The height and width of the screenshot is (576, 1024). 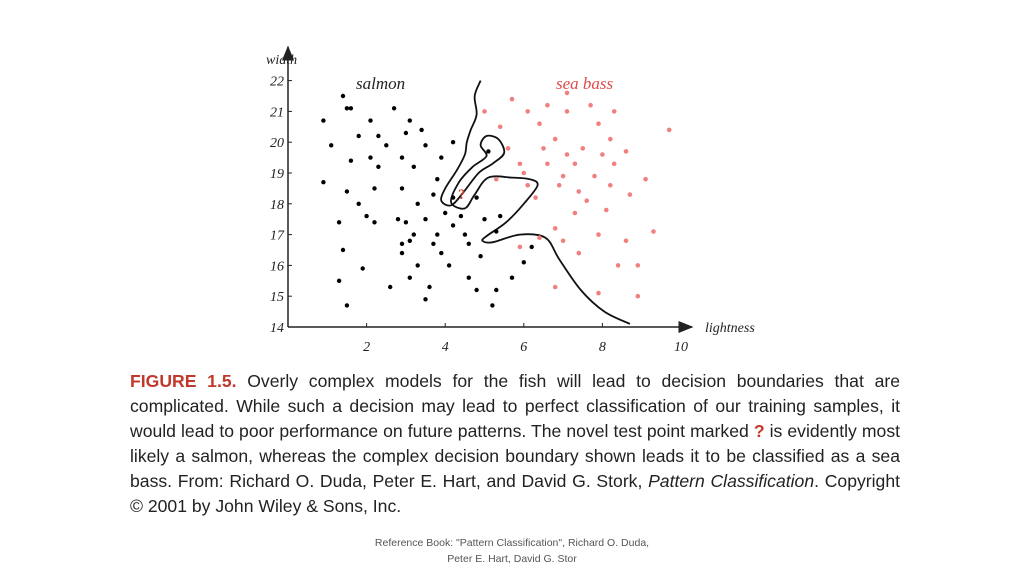 I want to click on y-tick-label: 19, so click(x=277, y=174).